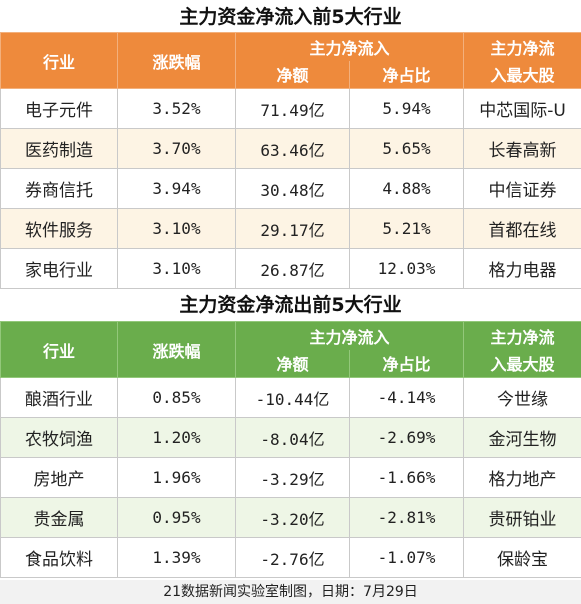 Image resolution: width=581 pixels, height=604 pixels. I want to click on cell-change: 0.95%, so click(176, 517).